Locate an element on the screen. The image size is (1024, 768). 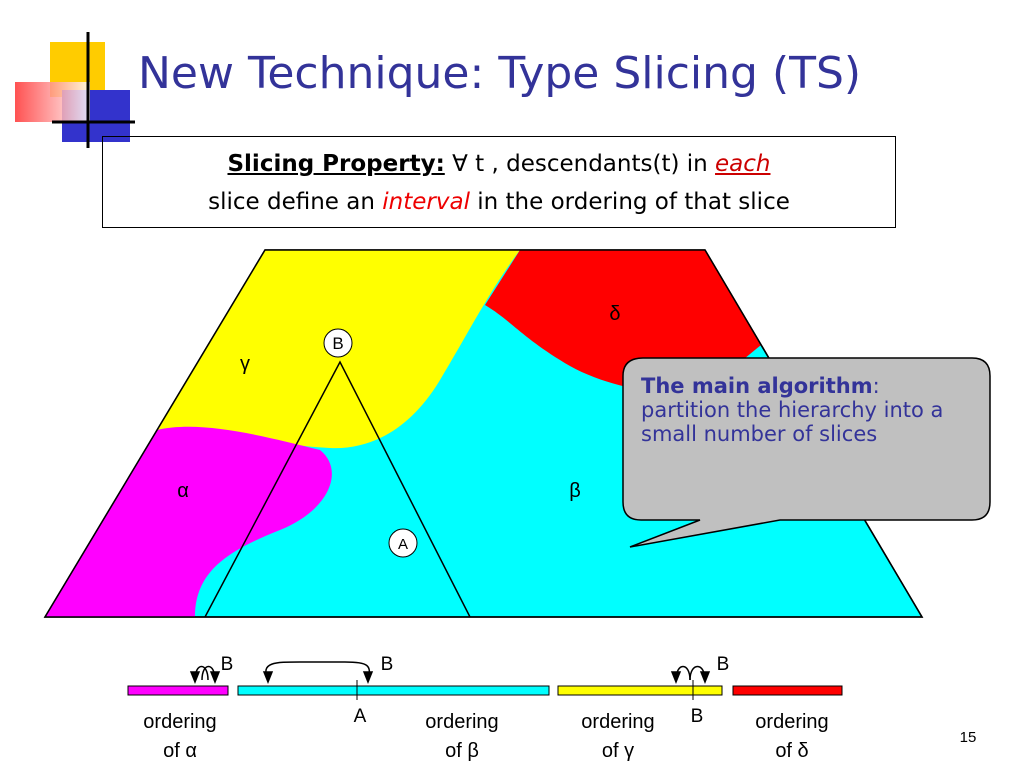
property-text: in the ordering of that slice is located at coordinates (629, 202).